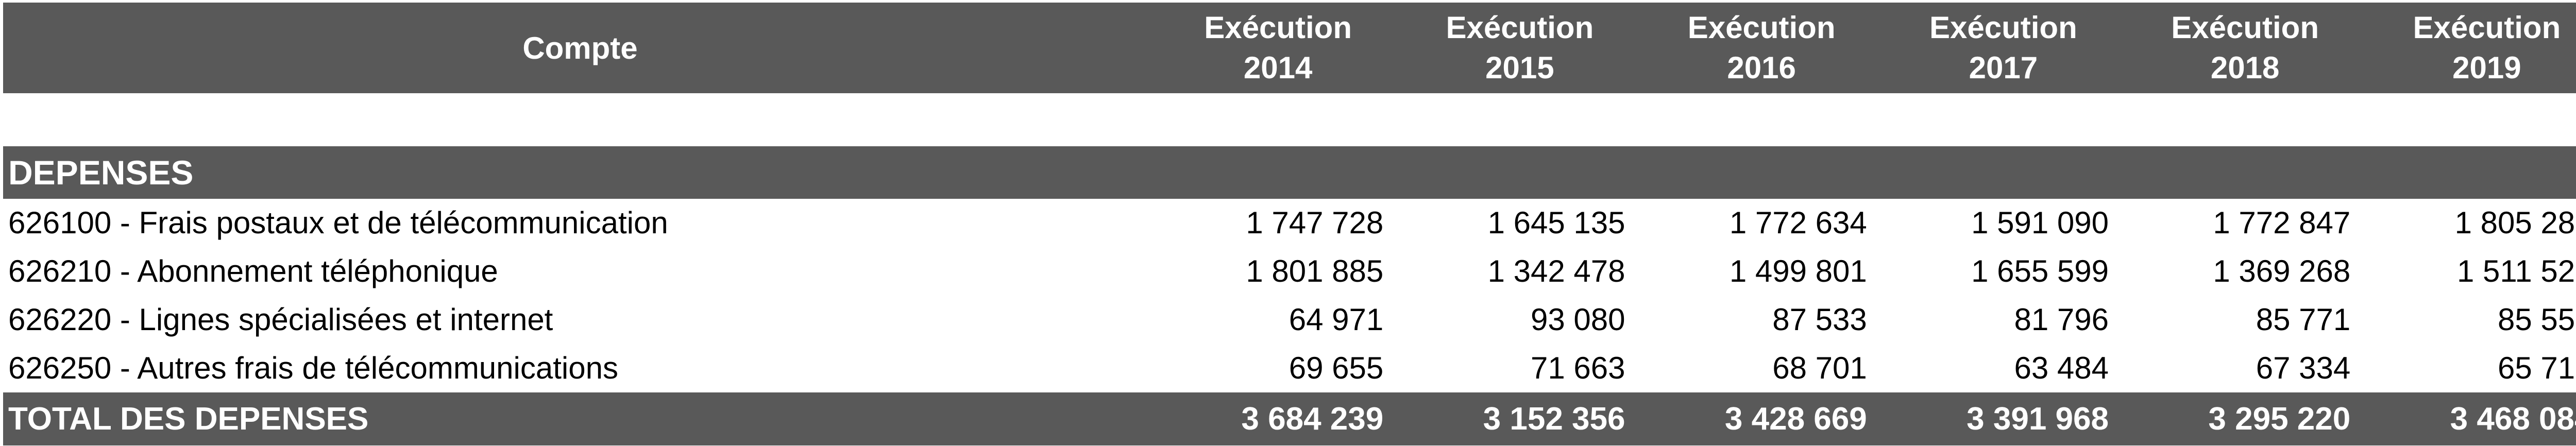 The image size is (2576, 446). Describe the element at coordinates (1820, 319) in the screenshot. I see `value-2016: 87 533` at that location.